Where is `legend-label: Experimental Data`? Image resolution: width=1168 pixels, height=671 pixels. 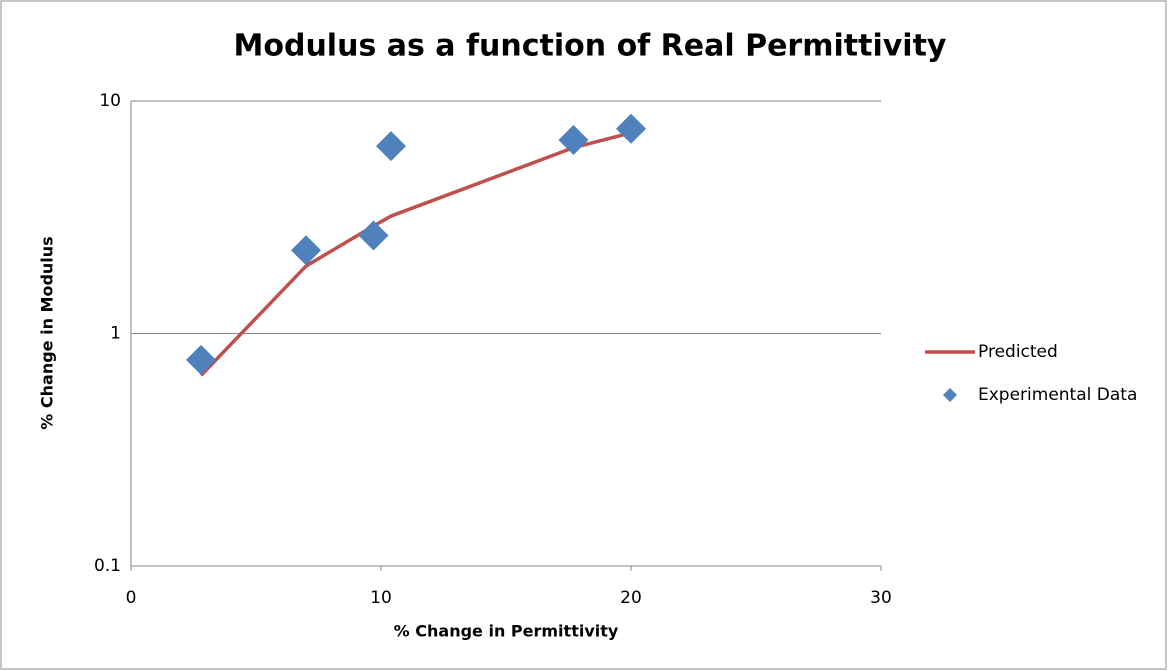
legend-label: Experimental Data is located at coordinates (1057, 395).